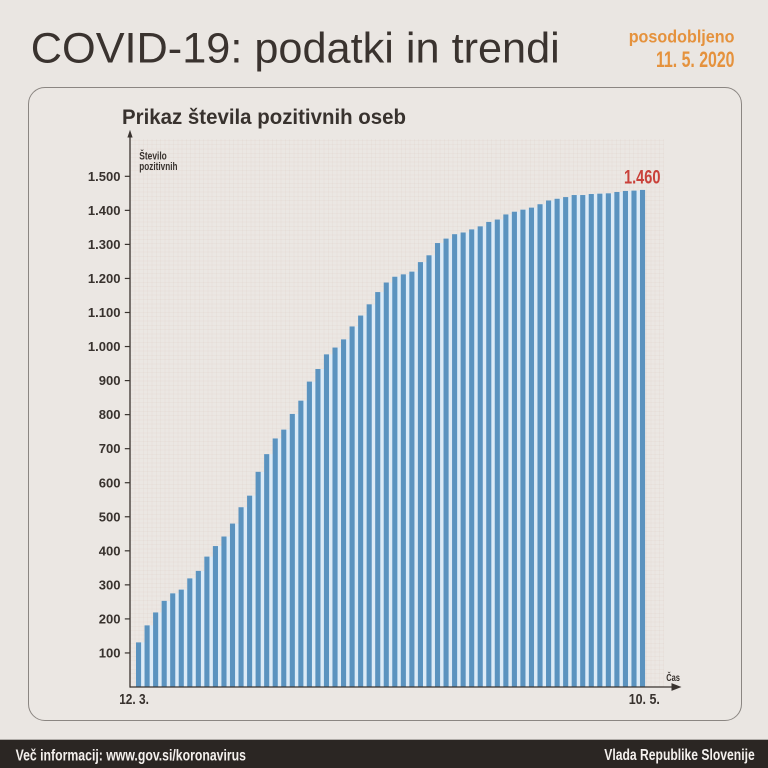 The width and height of the screenshot is (768, 768). Describe the element at coordinates (104, 346) in the screenshot. I see `svg-text: 1.000` at that location.